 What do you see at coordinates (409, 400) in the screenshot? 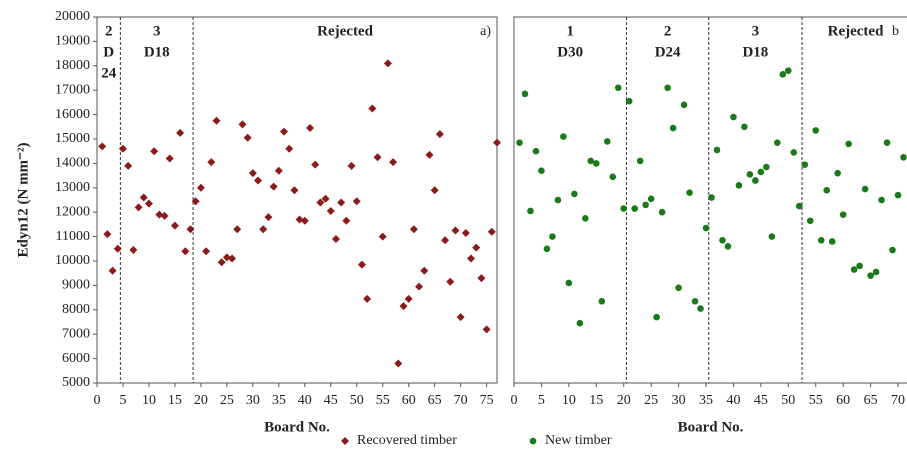
I see `x-tick-label: 60` at bounding box center [409, 400].